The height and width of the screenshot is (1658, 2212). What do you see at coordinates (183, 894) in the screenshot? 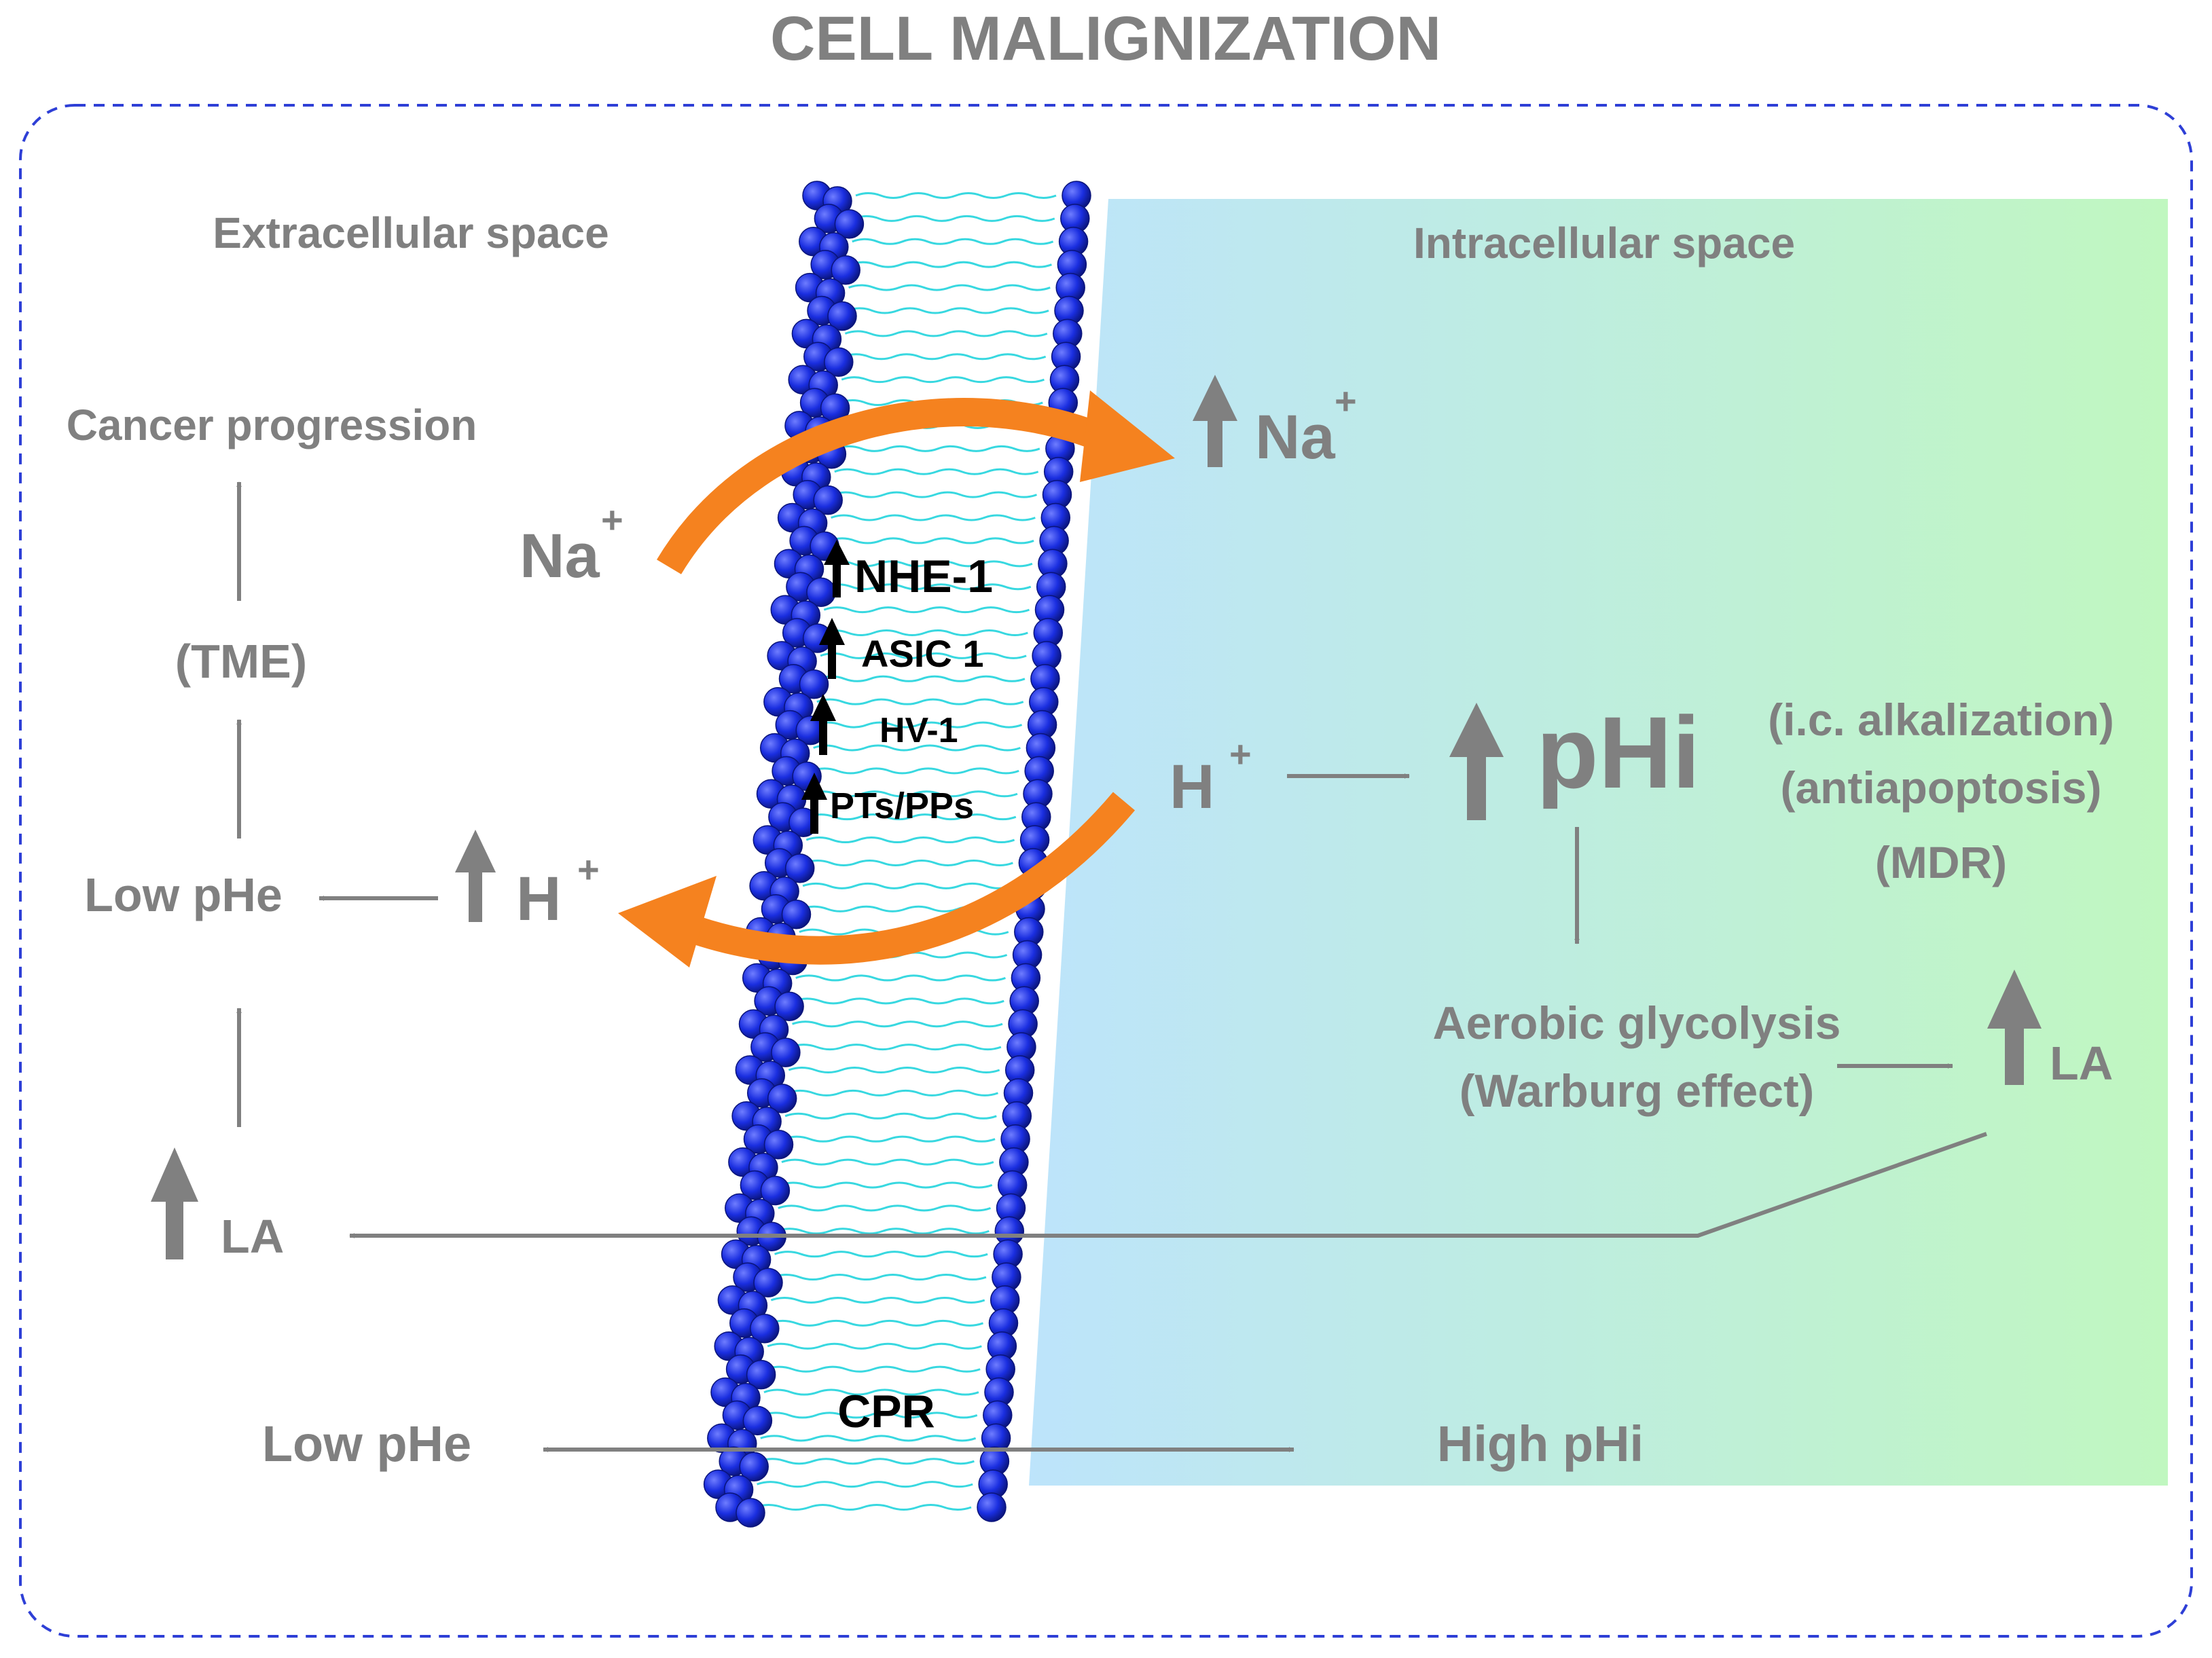
I see `low-phe-mid-label: Low pHe` at bounding box center [183, 894].